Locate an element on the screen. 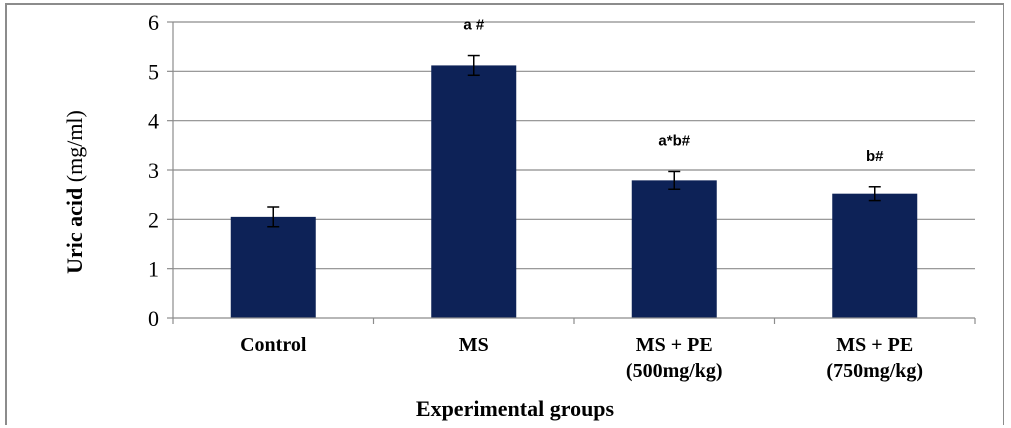 This screenshot has height=428, width=1011. y-tick-label: 0 is located at coordinates (153, 318).